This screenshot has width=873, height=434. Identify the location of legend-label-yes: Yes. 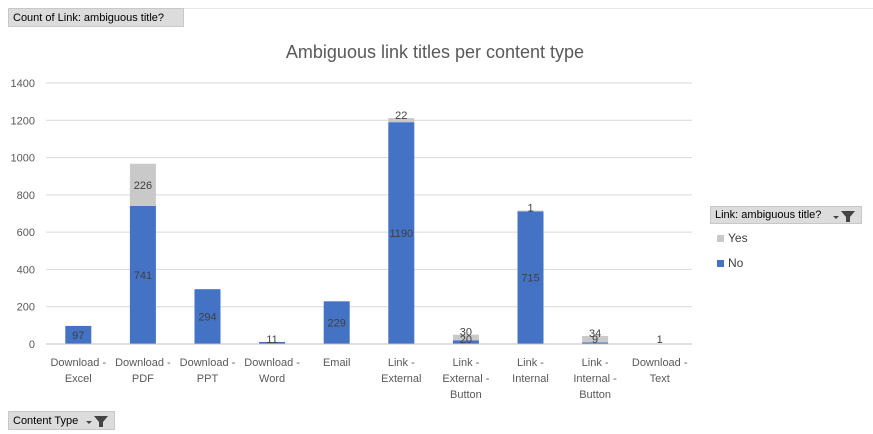
(738, 238).